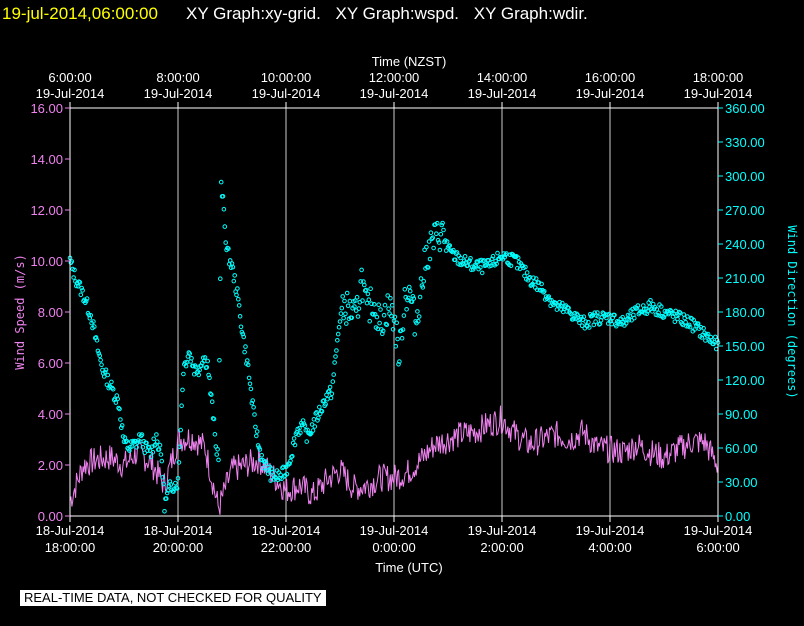  Describe the element at coordinates (745, 380) in the screenshot. I see `right-tick-label: 120.00` at that location.